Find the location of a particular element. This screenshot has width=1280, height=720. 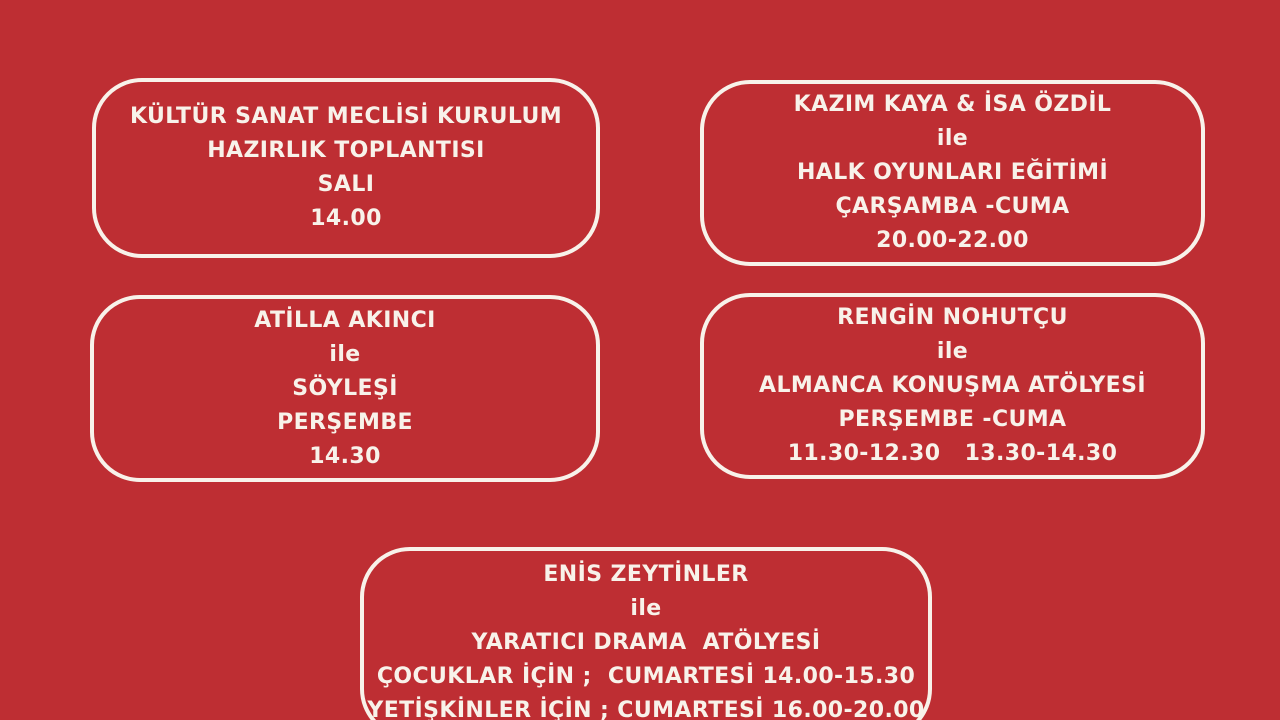

event-time: 20.00-22.00 is located at coordinates (952, 240).